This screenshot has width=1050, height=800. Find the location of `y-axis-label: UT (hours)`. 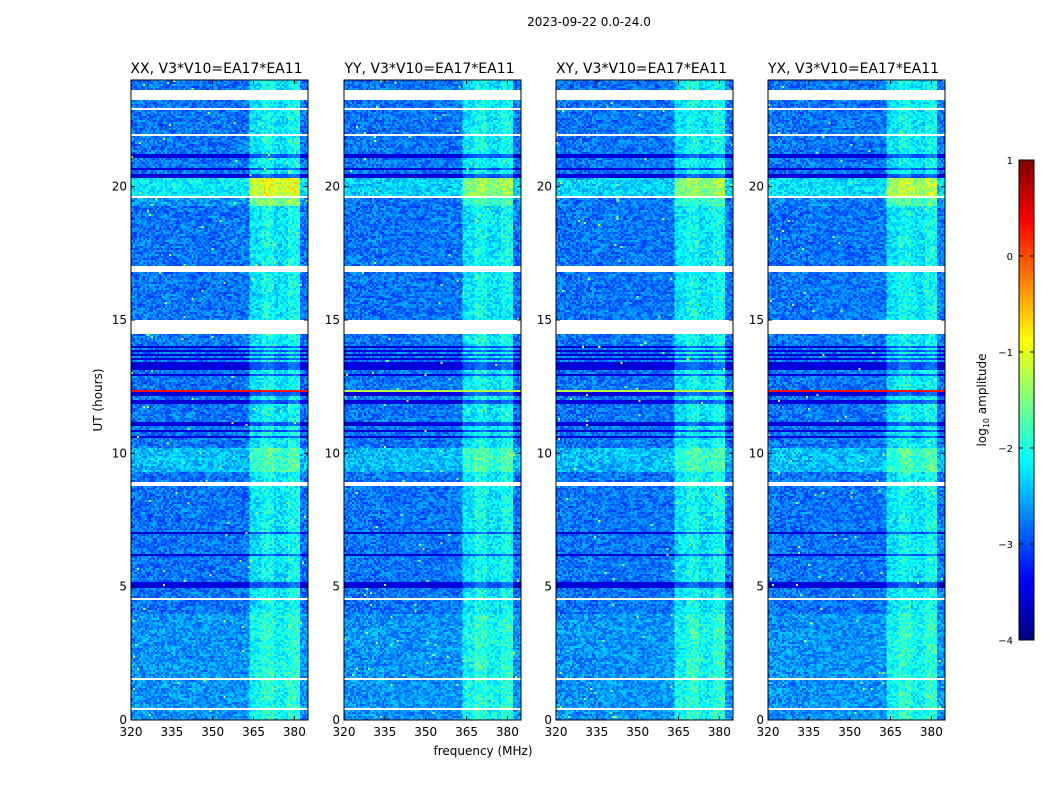

y-axis-label: UT (hours) is located at coordinates (98, 399).